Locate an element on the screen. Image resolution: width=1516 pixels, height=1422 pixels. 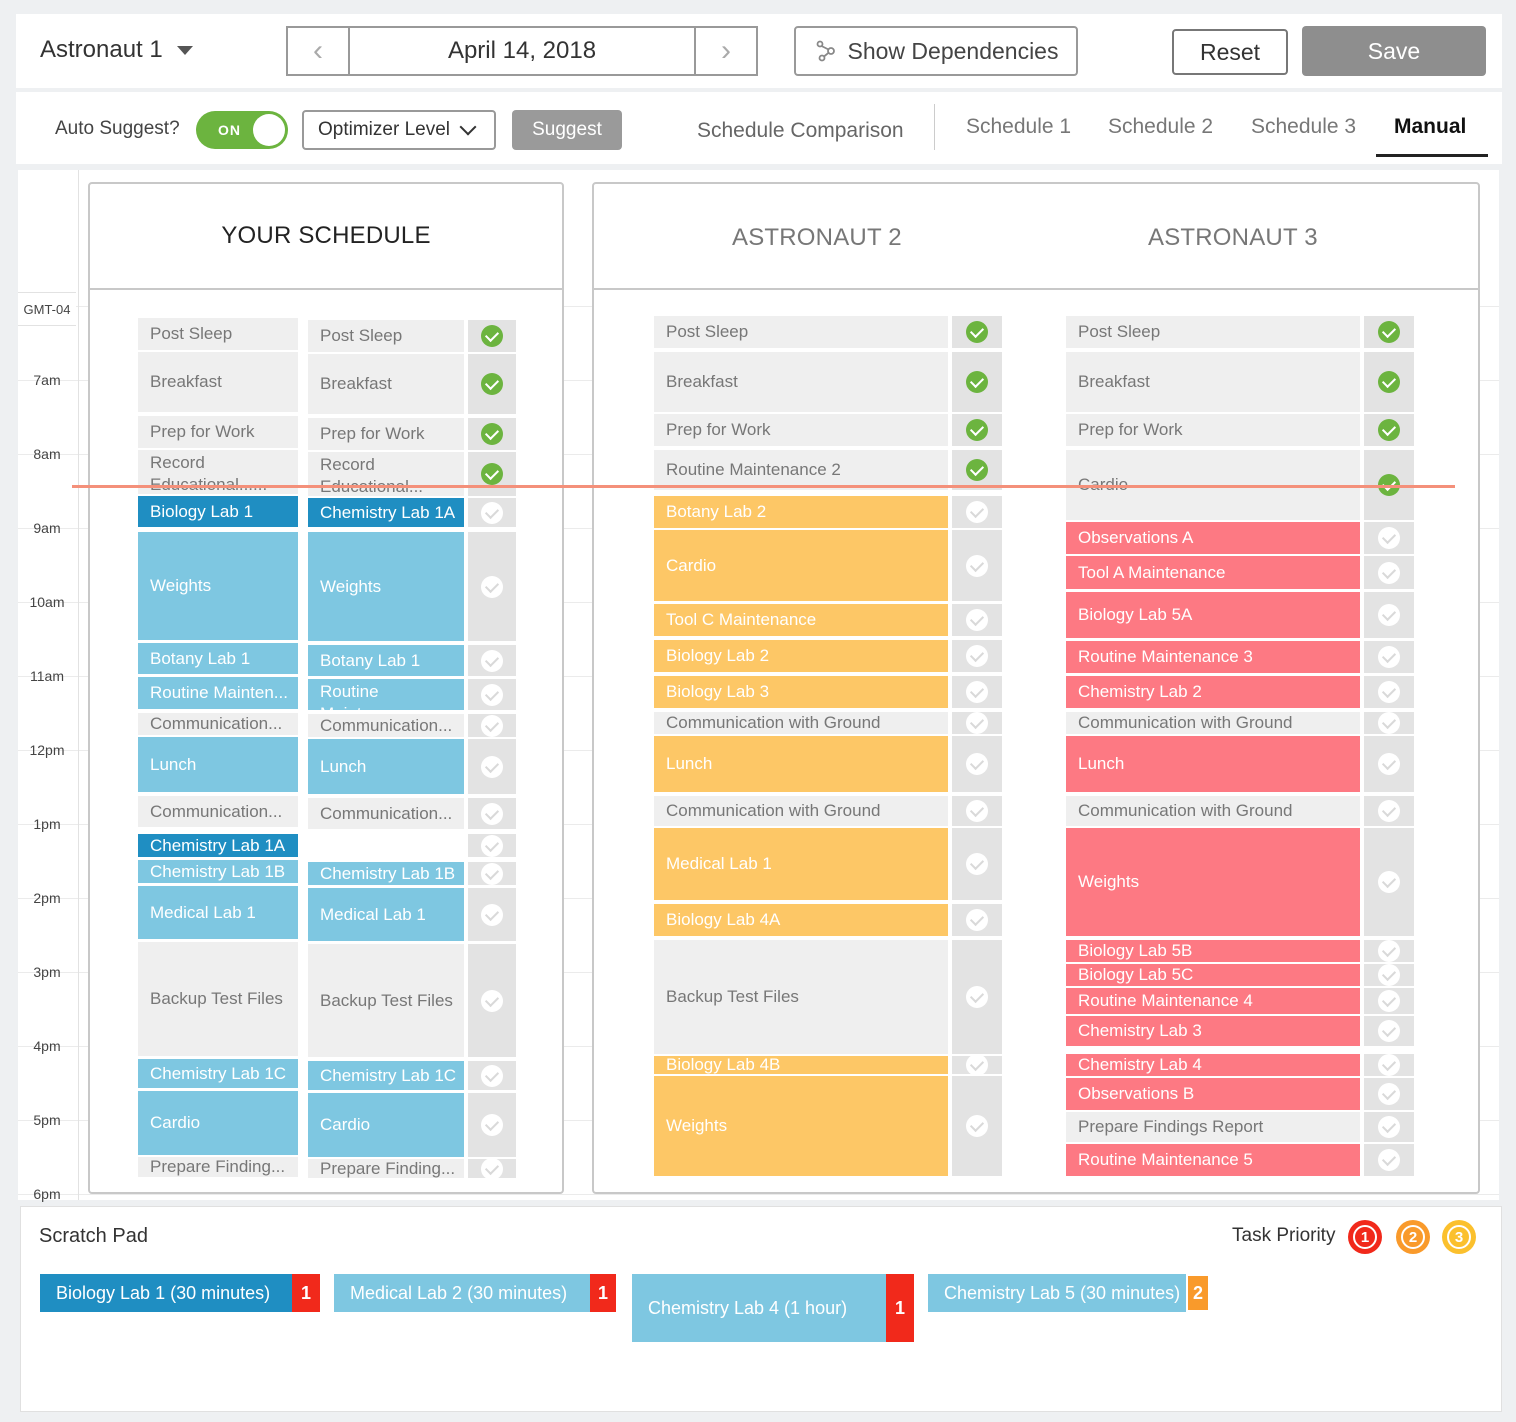
optimizer-level-select: Optimizer Level is located at coordinates (399, 130).